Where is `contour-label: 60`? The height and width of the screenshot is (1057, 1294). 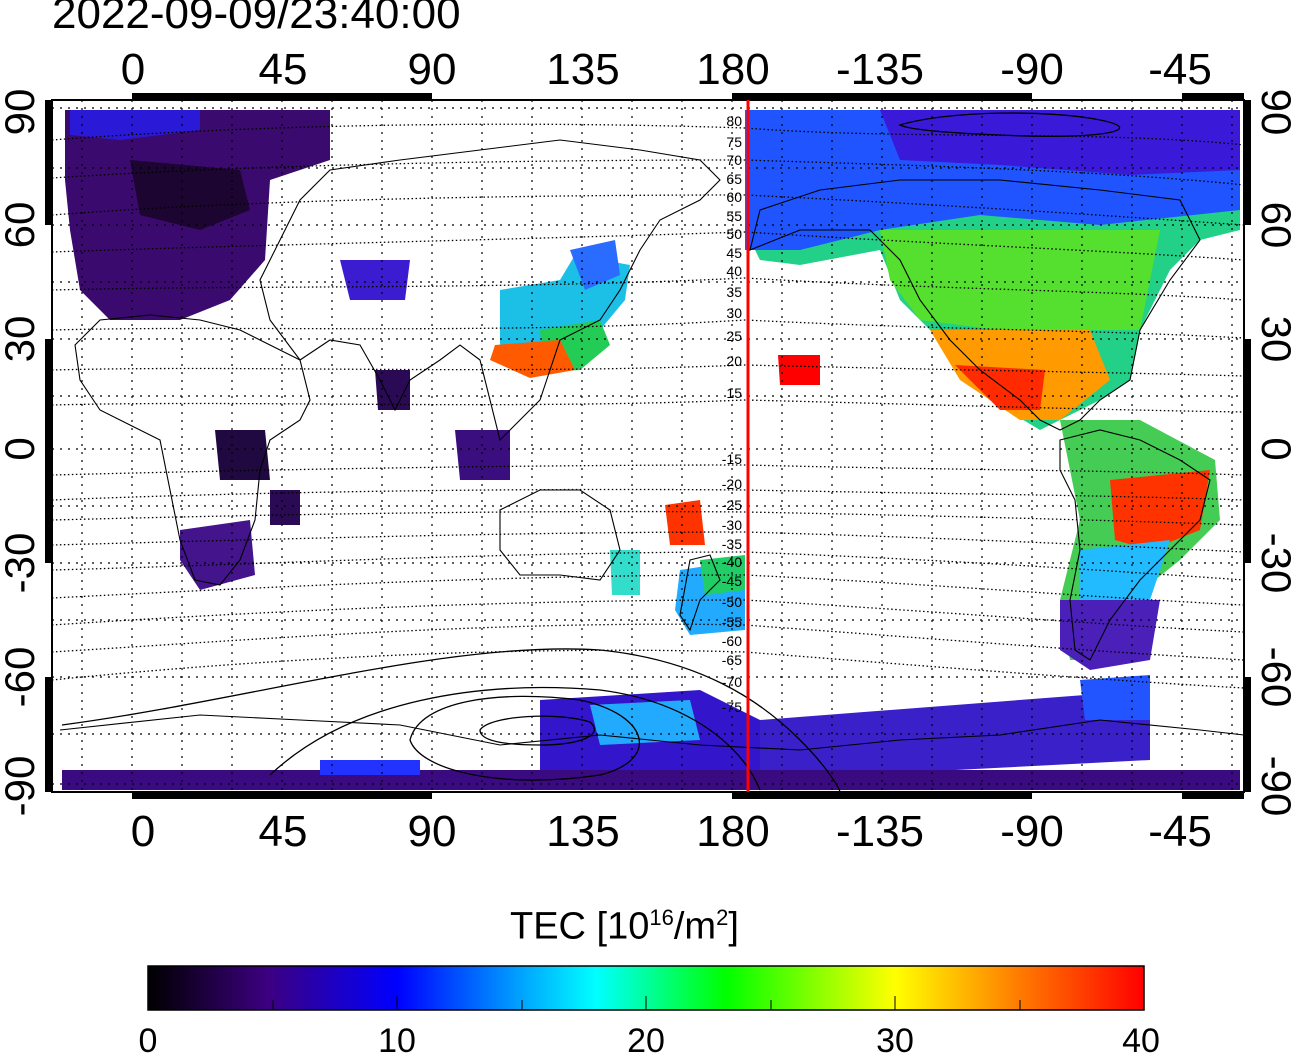
contour-label: 60 is located at coordinates (734, 197).